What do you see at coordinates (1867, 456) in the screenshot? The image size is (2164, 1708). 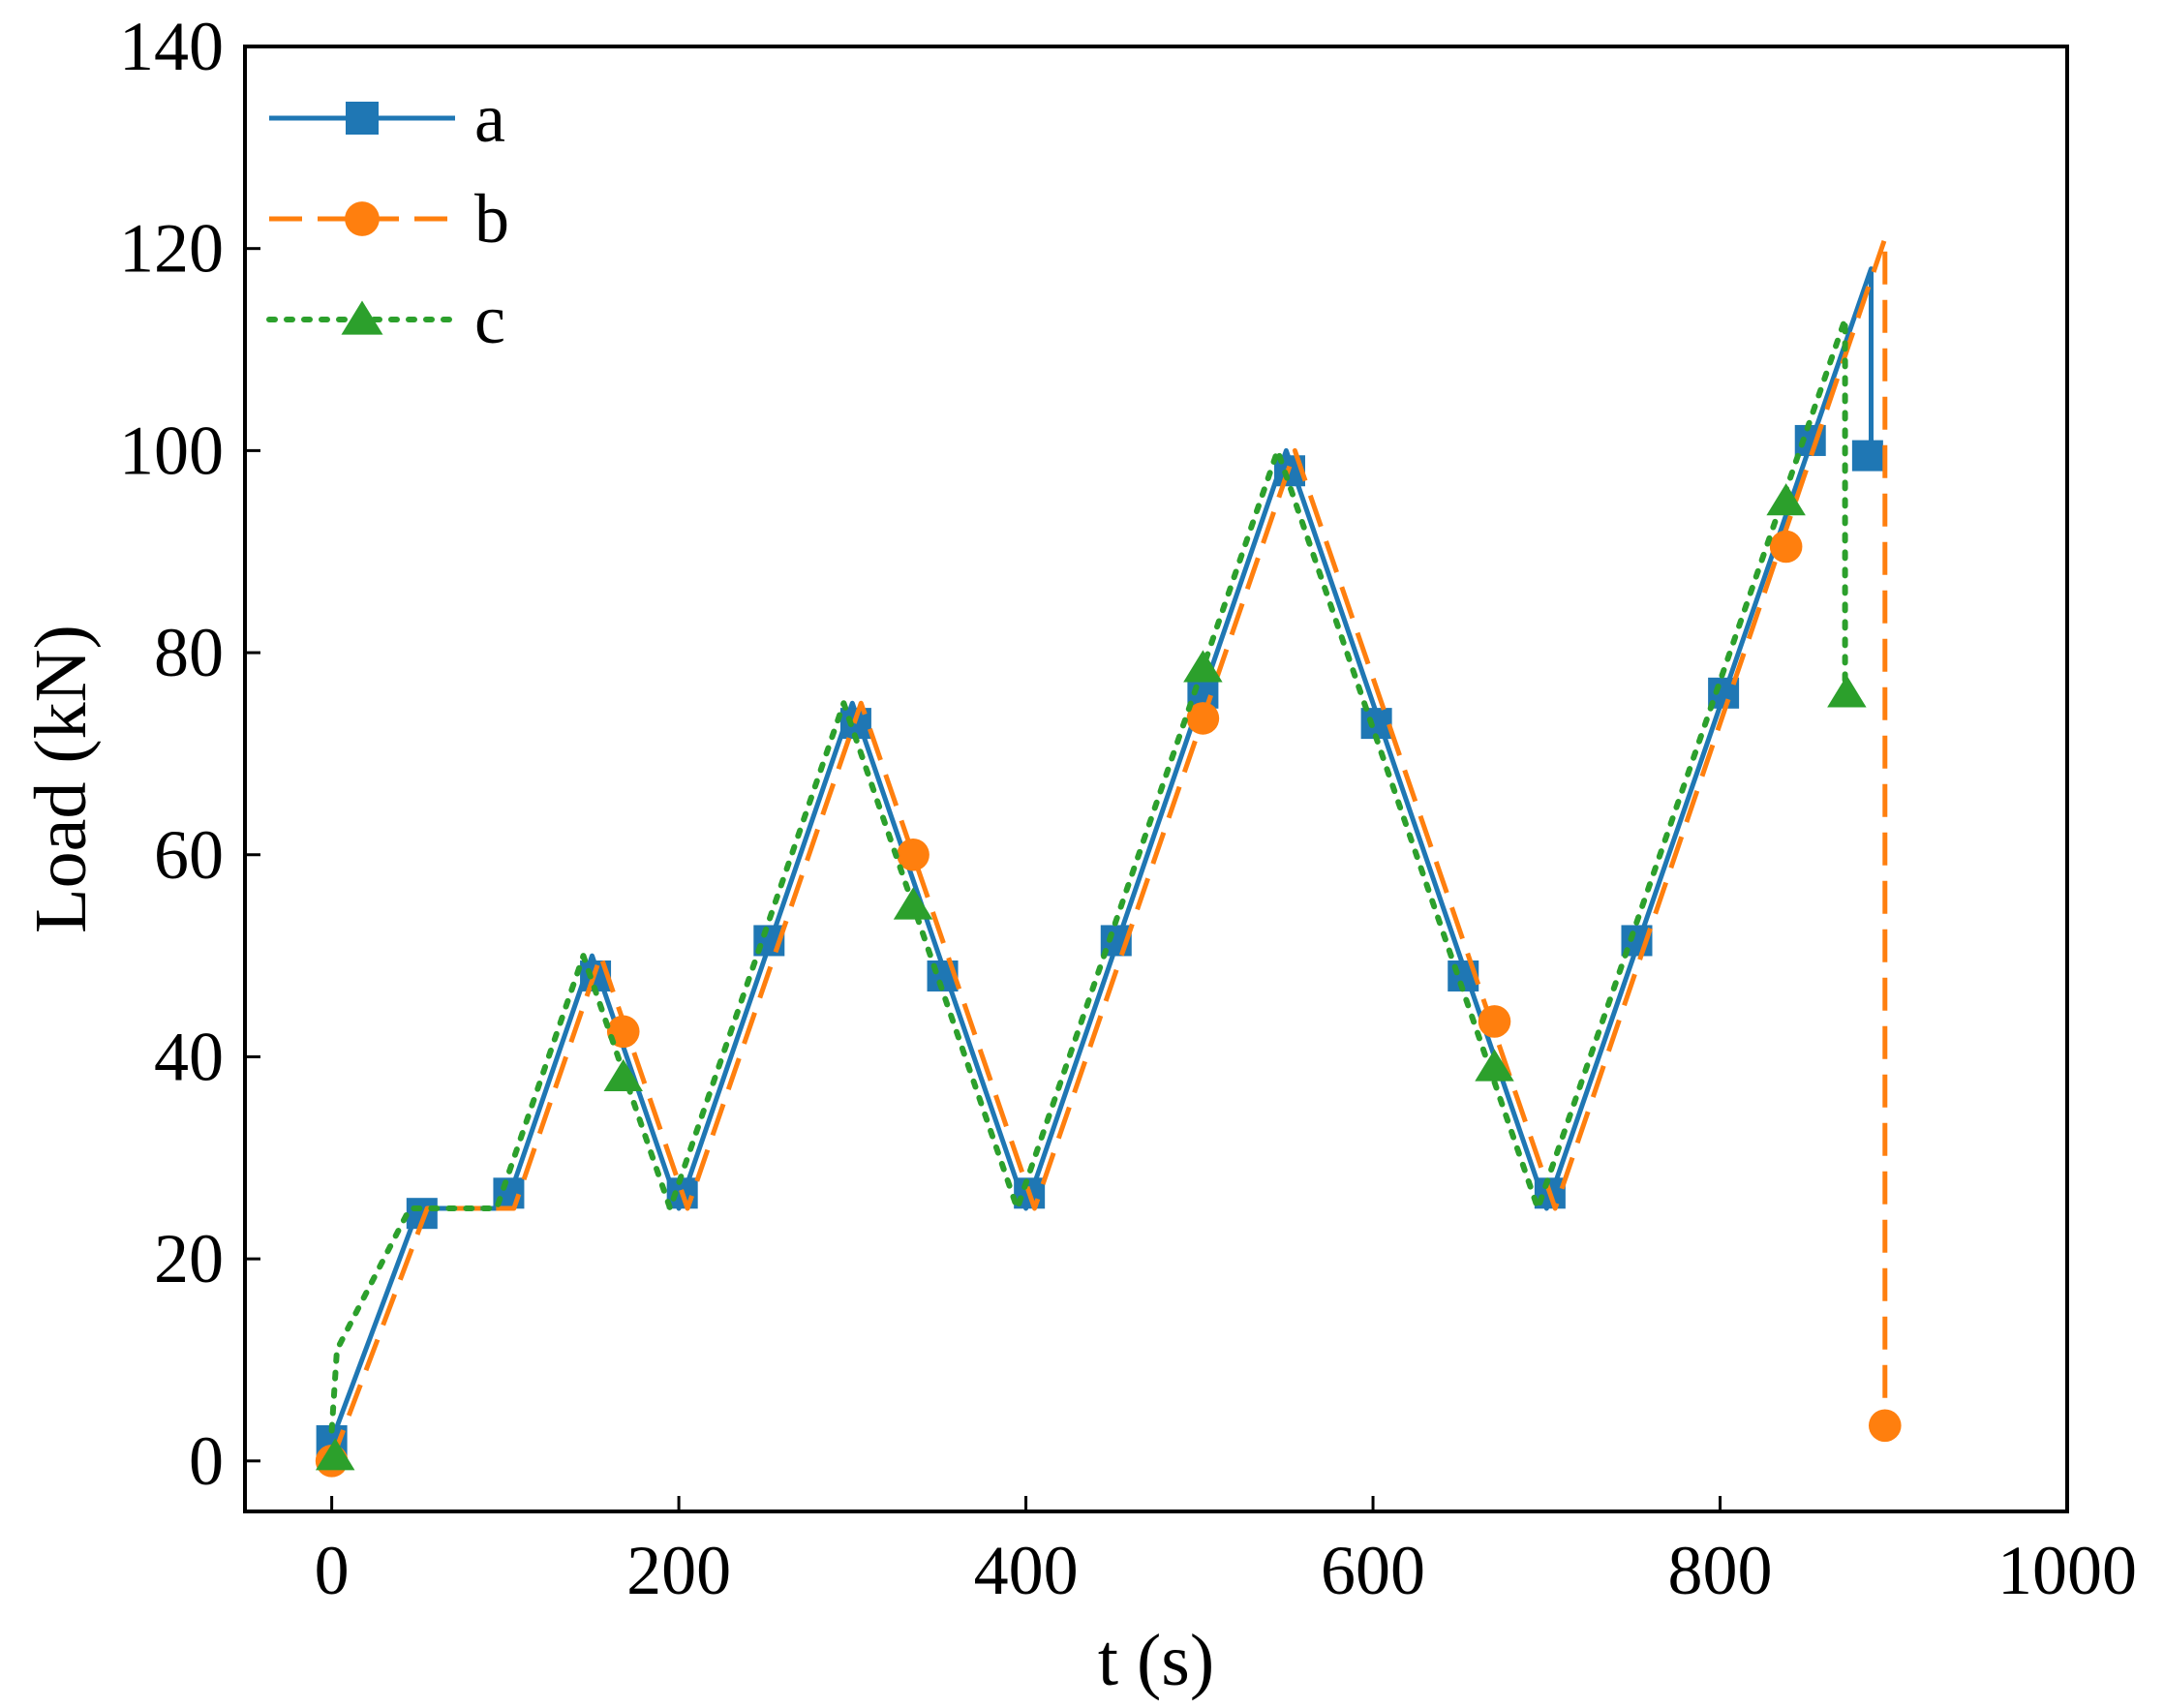 I see `data-point-a` at bounding box center [1867, 456].